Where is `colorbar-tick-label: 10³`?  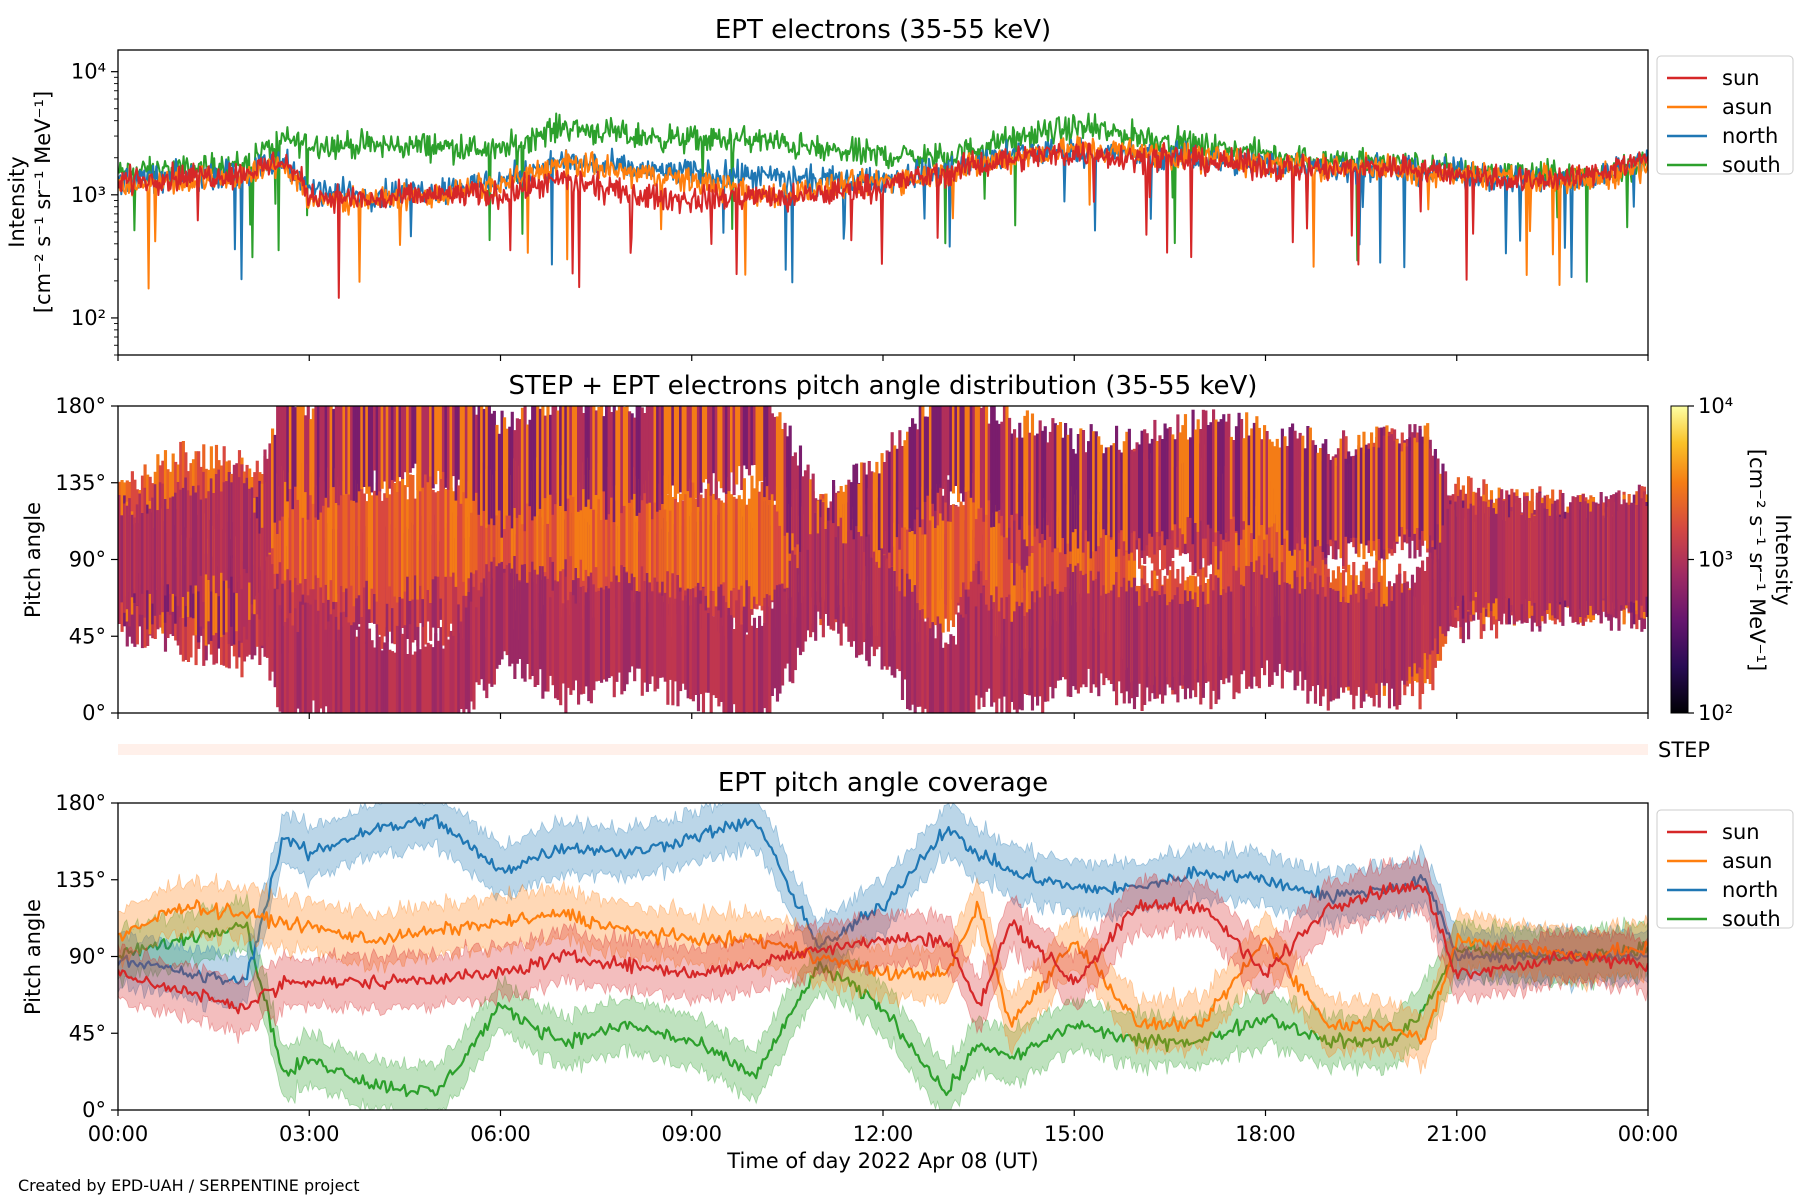
colorbar-tick-label: 10³ is located at coordinates (1715, 560).